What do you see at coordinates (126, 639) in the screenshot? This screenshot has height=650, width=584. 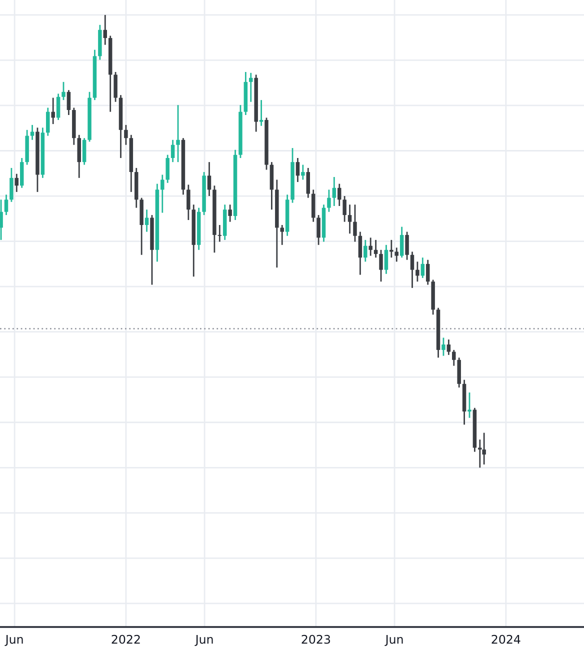 I see `x-tick-label: 2022` at bounding box center [126, 639].